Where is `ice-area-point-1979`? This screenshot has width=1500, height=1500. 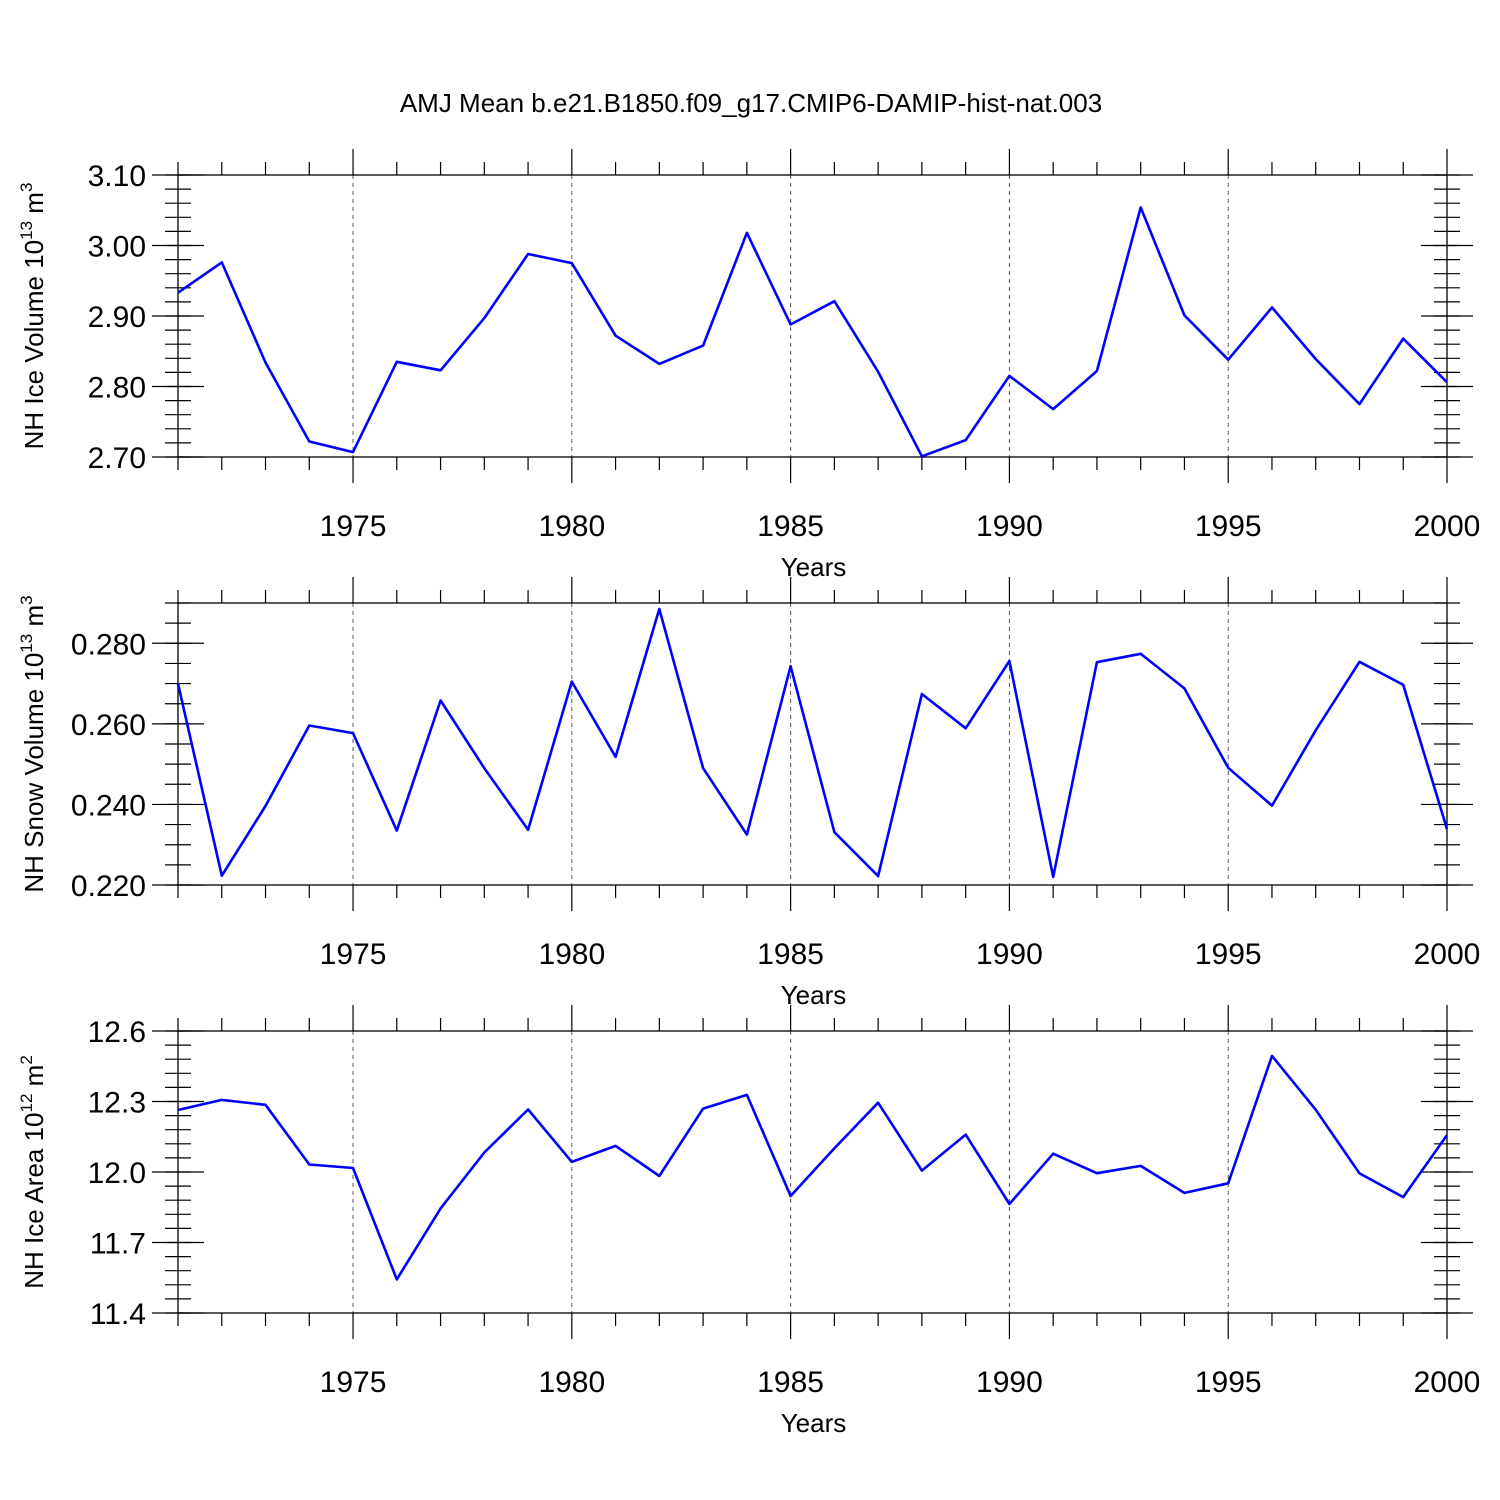 ice-area-point-1979 is located at coordinates (528, 1109).